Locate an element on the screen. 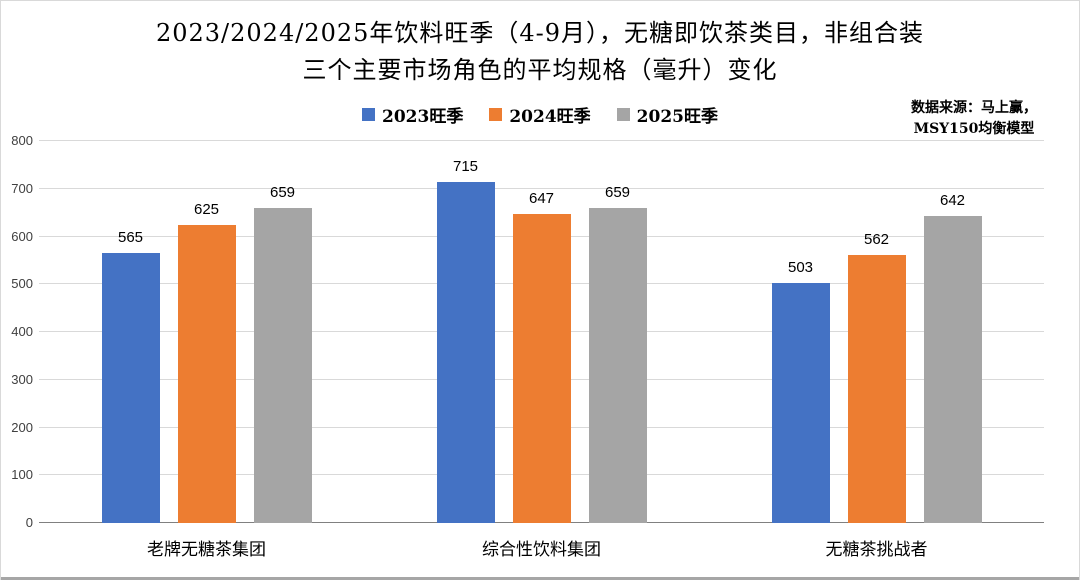 This screenshot has height=580, width=1080. category-label: 综合性饮料集团 is located at coordinates (541, 550).